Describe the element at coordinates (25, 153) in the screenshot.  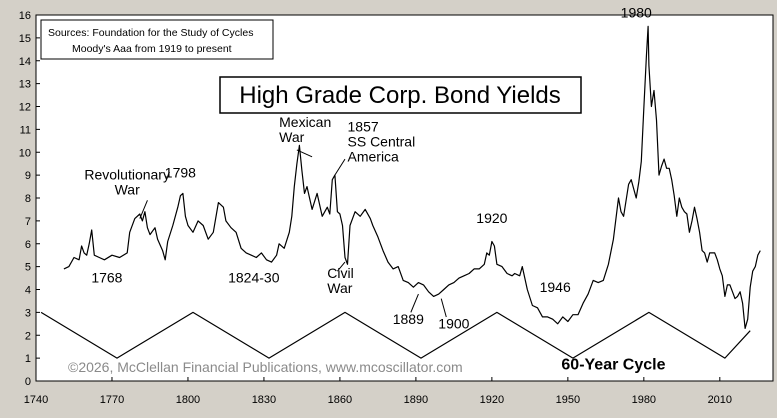
I see `y-tick-label: 10` at that location.